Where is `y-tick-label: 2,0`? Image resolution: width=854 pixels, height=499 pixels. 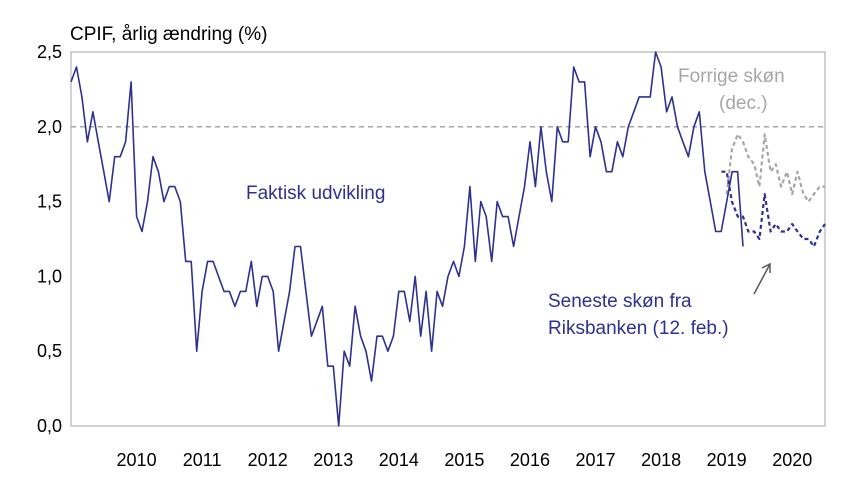 y-tick-label: 2,0 is located at coordinates (49, 127).